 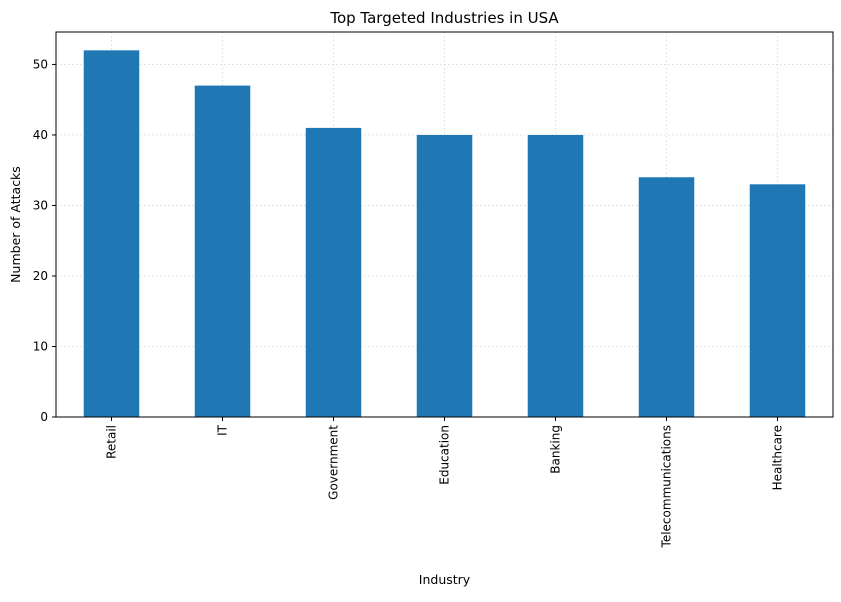 What do you see at coordinates (40, 276) in the screenshot?
I see `y-tick-label: 20` at bounding box center [40, 276].